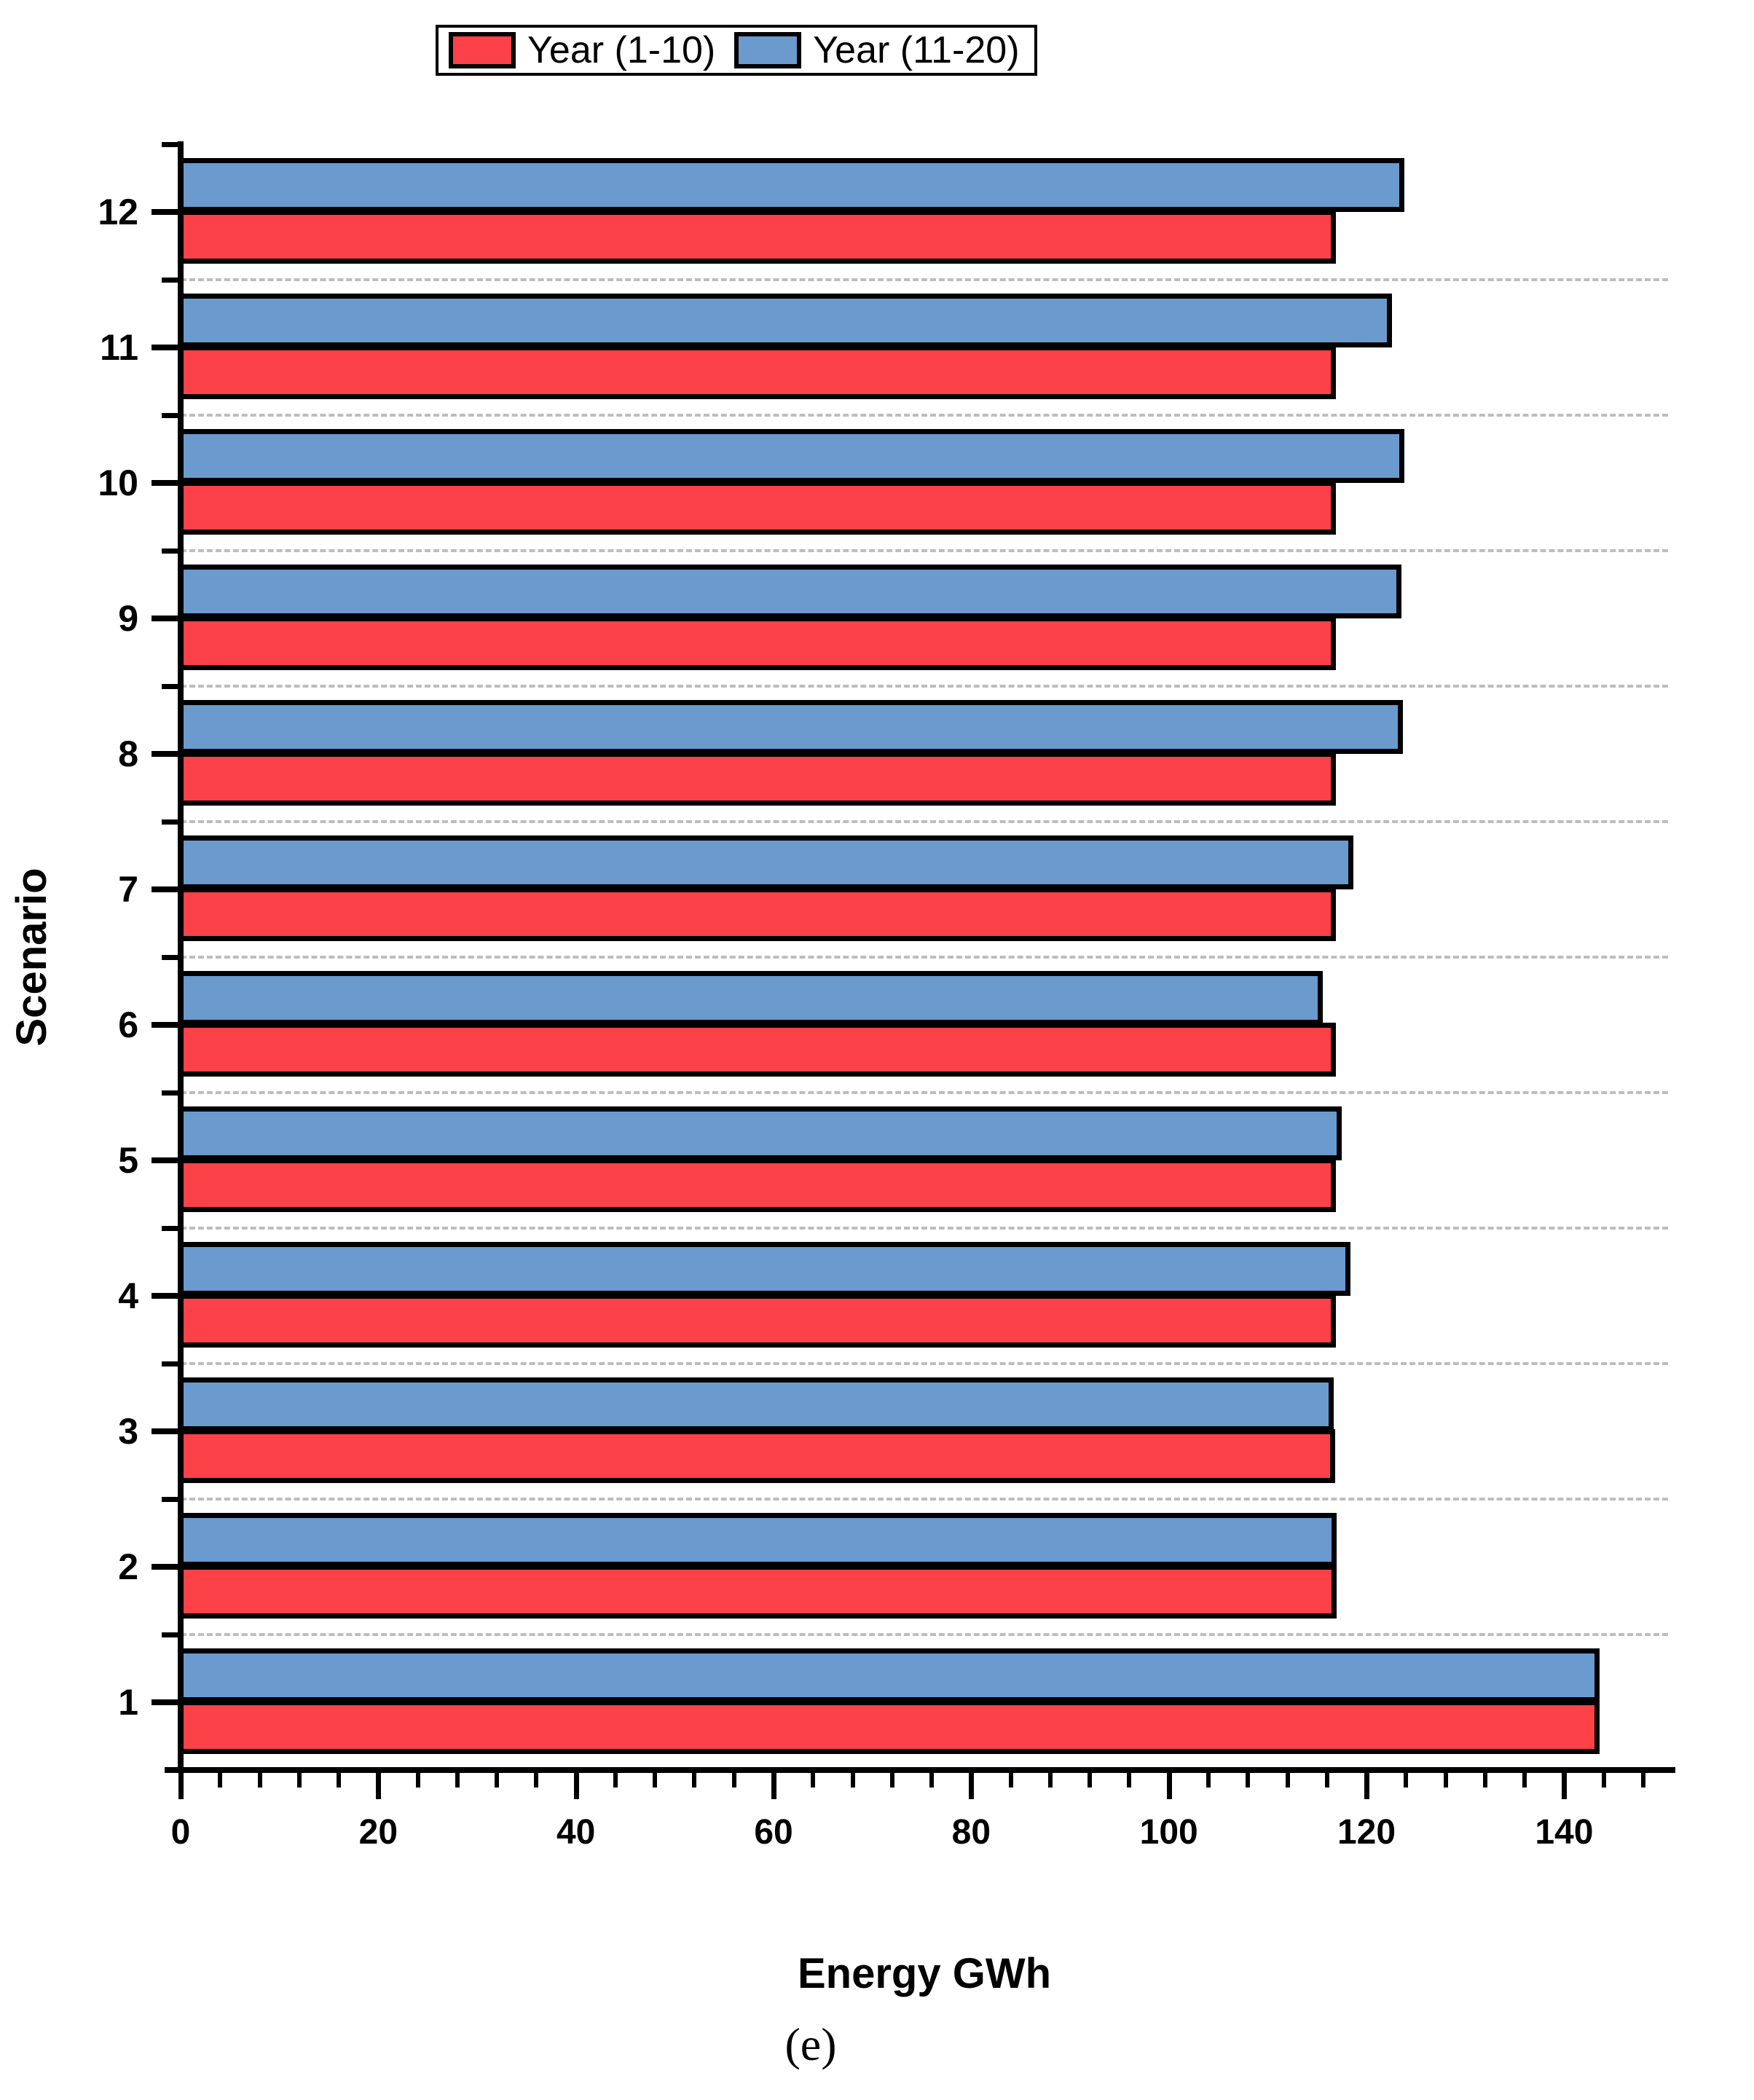 The image size is (1754, 2100). I want to click on legend-label: Year (1-10), so click(621, 50).